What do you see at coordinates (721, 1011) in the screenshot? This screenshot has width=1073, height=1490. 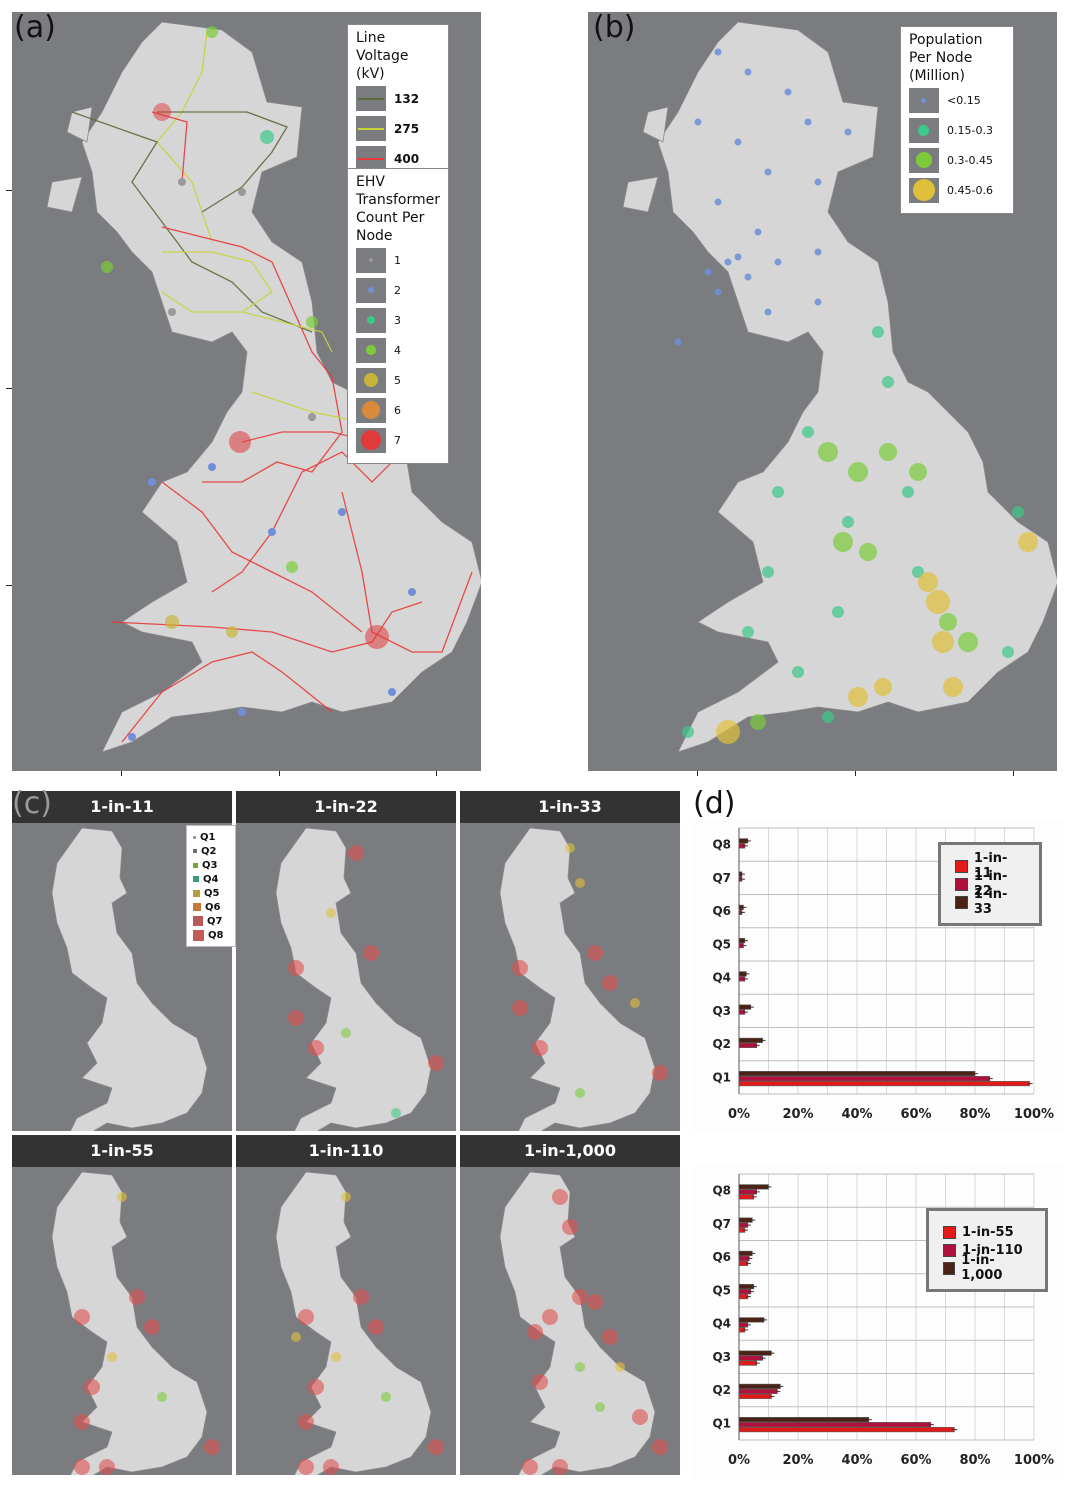 I see `category-label: Q3` at bounding box center [721, 1011].